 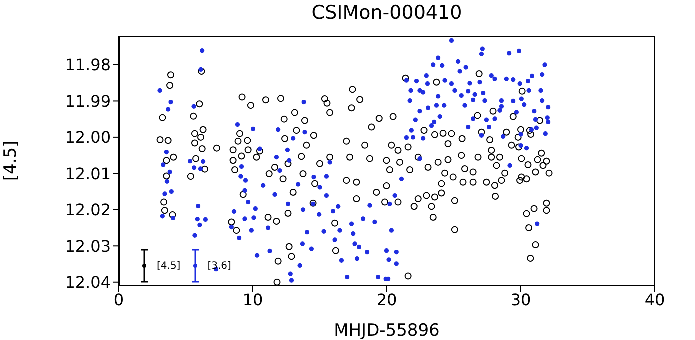 I want to click on x-tick-label: 30, so click(x=521, y=300).